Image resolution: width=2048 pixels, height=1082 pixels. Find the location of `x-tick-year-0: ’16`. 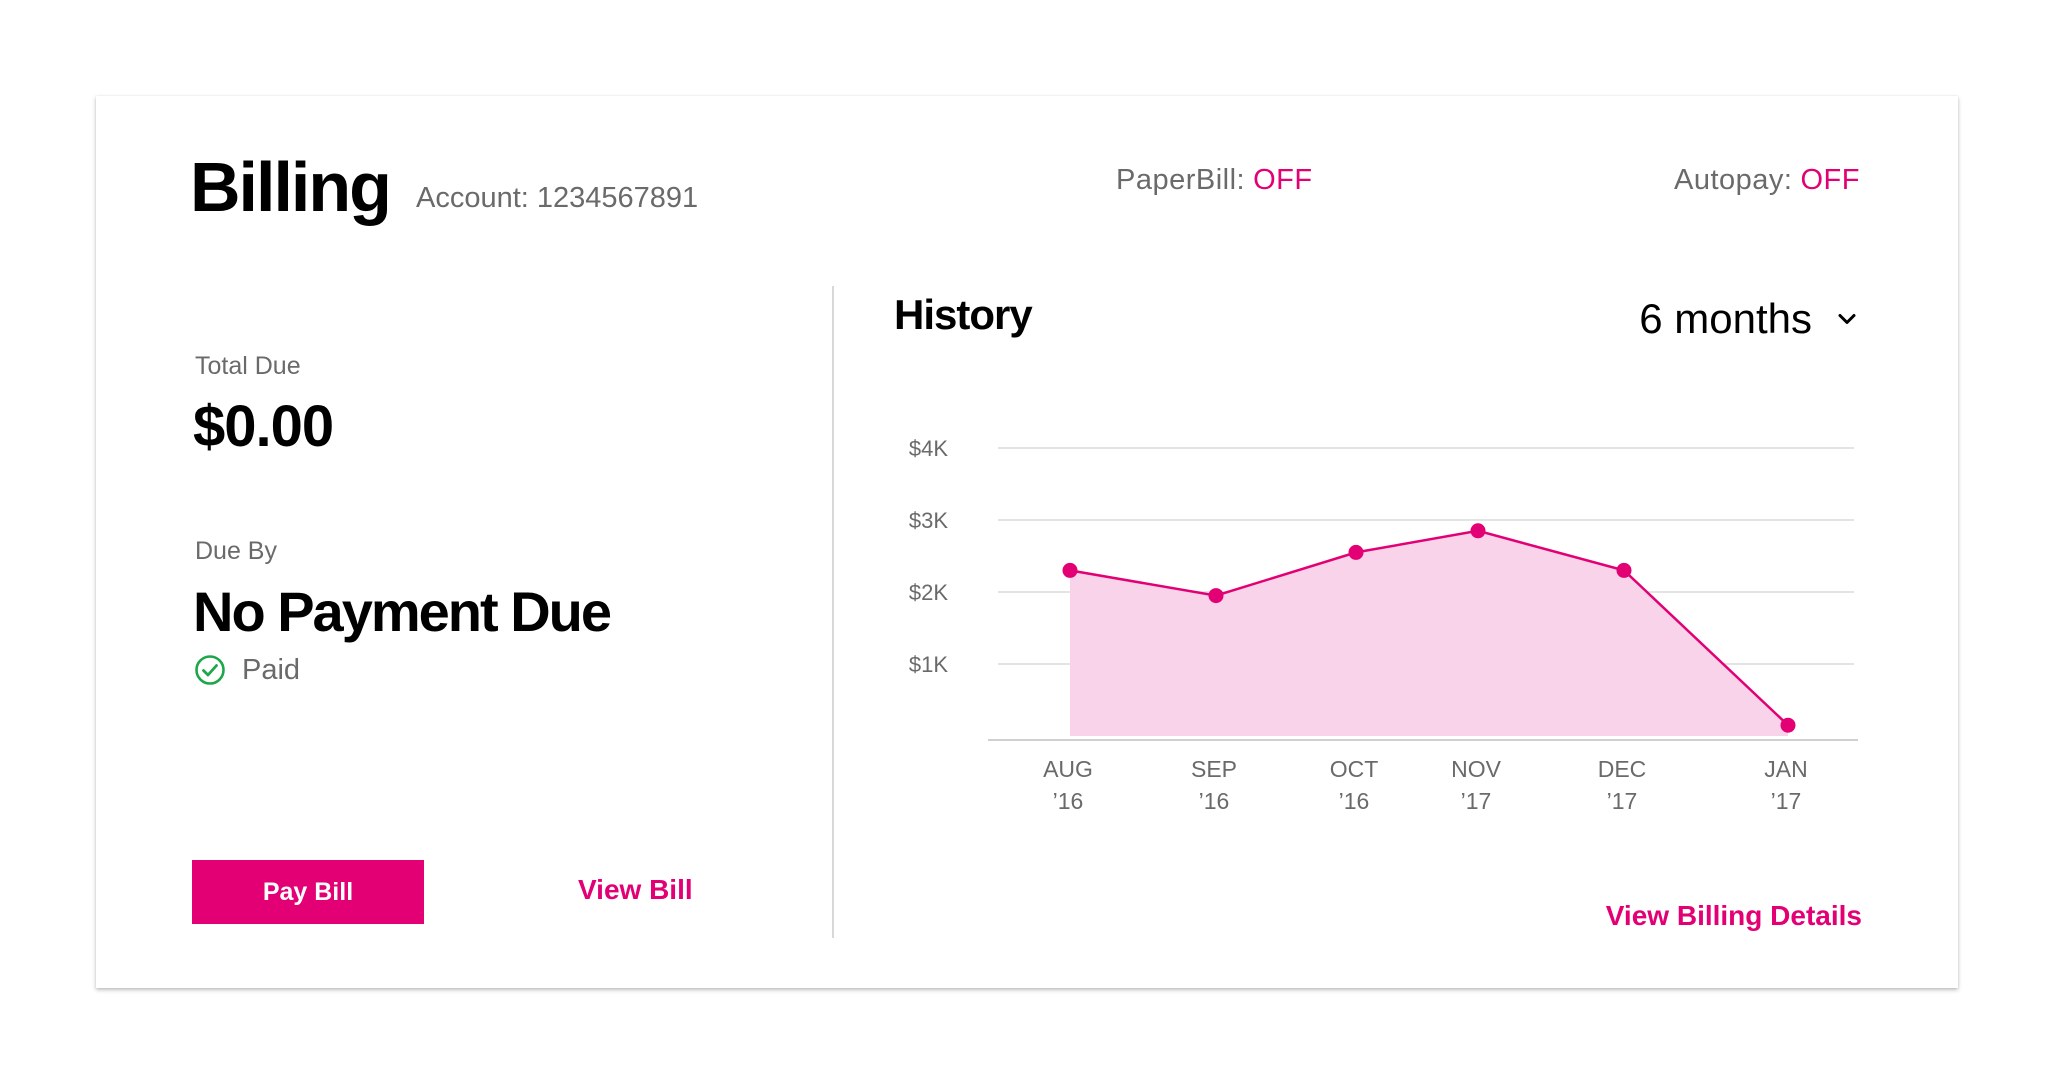

x-tick-year-0: ’16 is located at coordinates (1068, 801).